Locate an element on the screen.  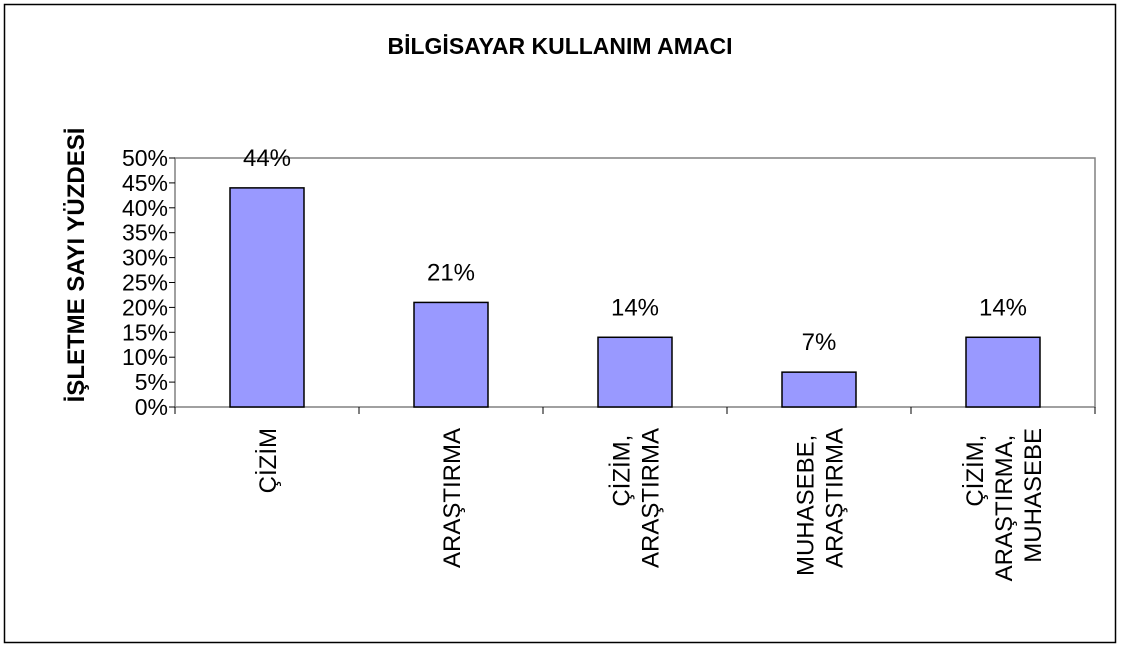
x-tick-label: MUHASEBE, ARAŞTIRMA is located at coordinates (821, 502).